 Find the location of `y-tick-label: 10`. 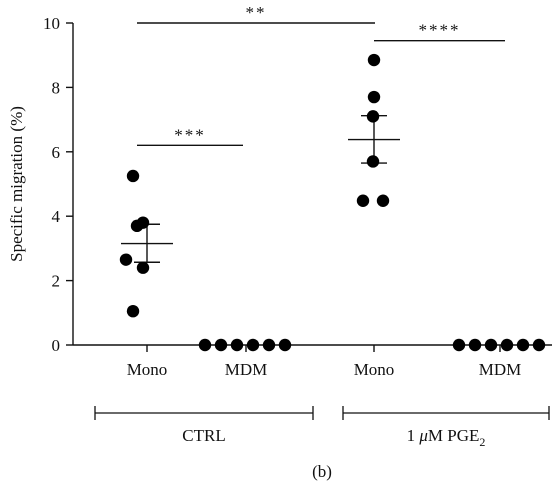

y-tick-label: 10 is located at coordinates (51, 23).